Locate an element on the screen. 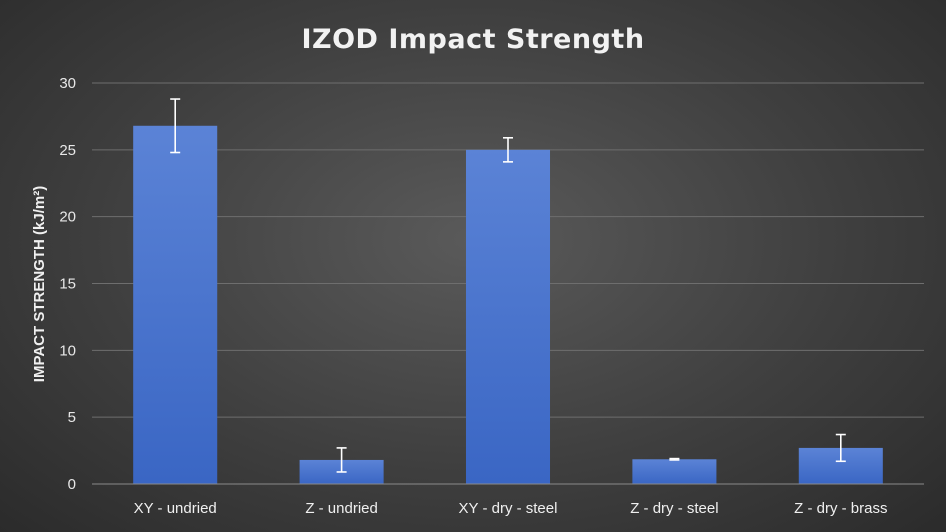  y-tick-label: 5 is located at coordinates (72, 417).